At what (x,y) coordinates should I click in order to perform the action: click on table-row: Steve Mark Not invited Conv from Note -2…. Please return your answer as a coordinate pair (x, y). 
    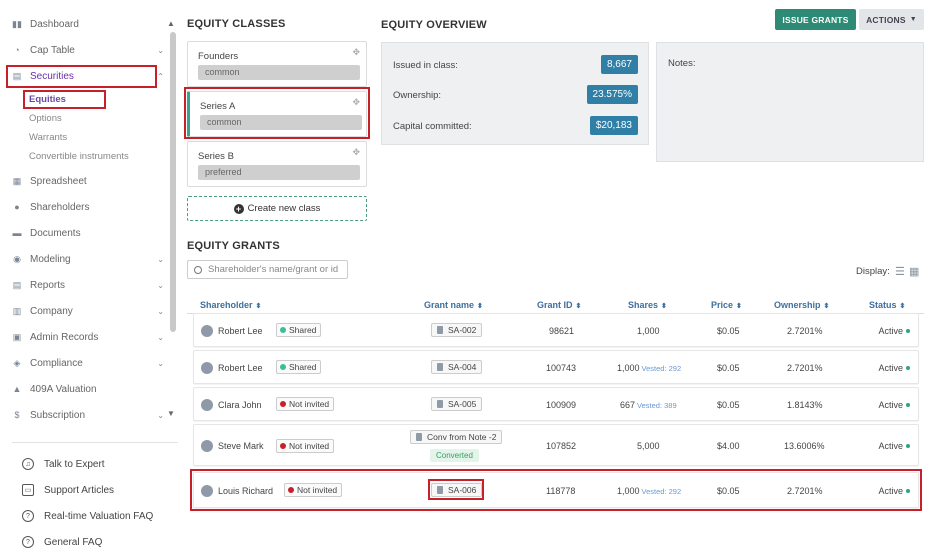
    Looking at the image, I should click on (556, 445).